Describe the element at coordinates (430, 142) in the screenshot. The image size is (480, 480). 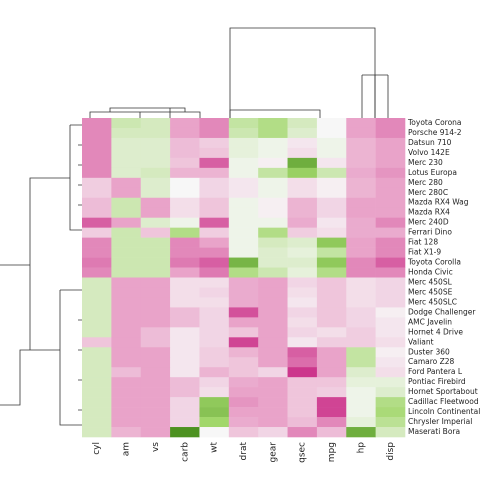
I see `row-label: Datsun 710` at that location.